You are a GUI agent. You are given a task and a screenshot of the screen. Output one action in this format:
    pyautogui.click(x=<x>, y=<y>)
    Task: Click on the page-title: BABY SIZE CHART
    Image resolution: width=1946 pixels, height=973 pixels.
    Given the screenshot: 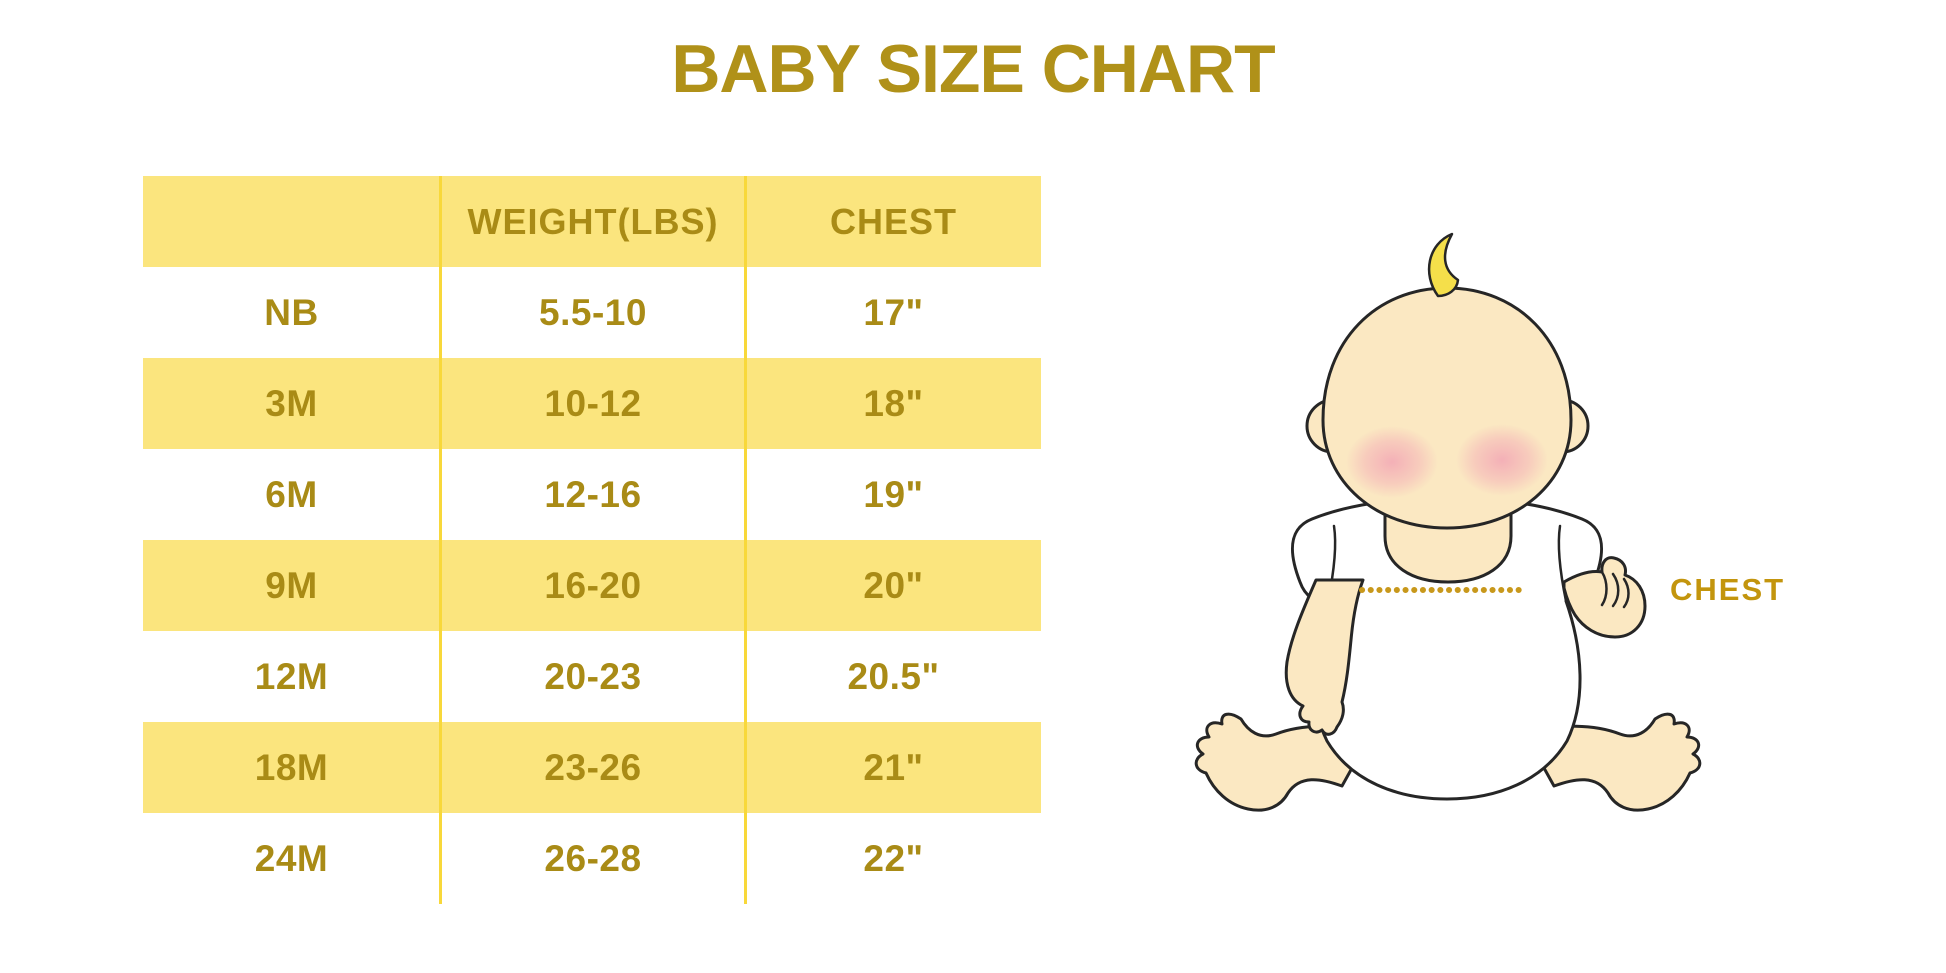 What is the action you would take?
    pyautogui.click(x=973, y=69)
    